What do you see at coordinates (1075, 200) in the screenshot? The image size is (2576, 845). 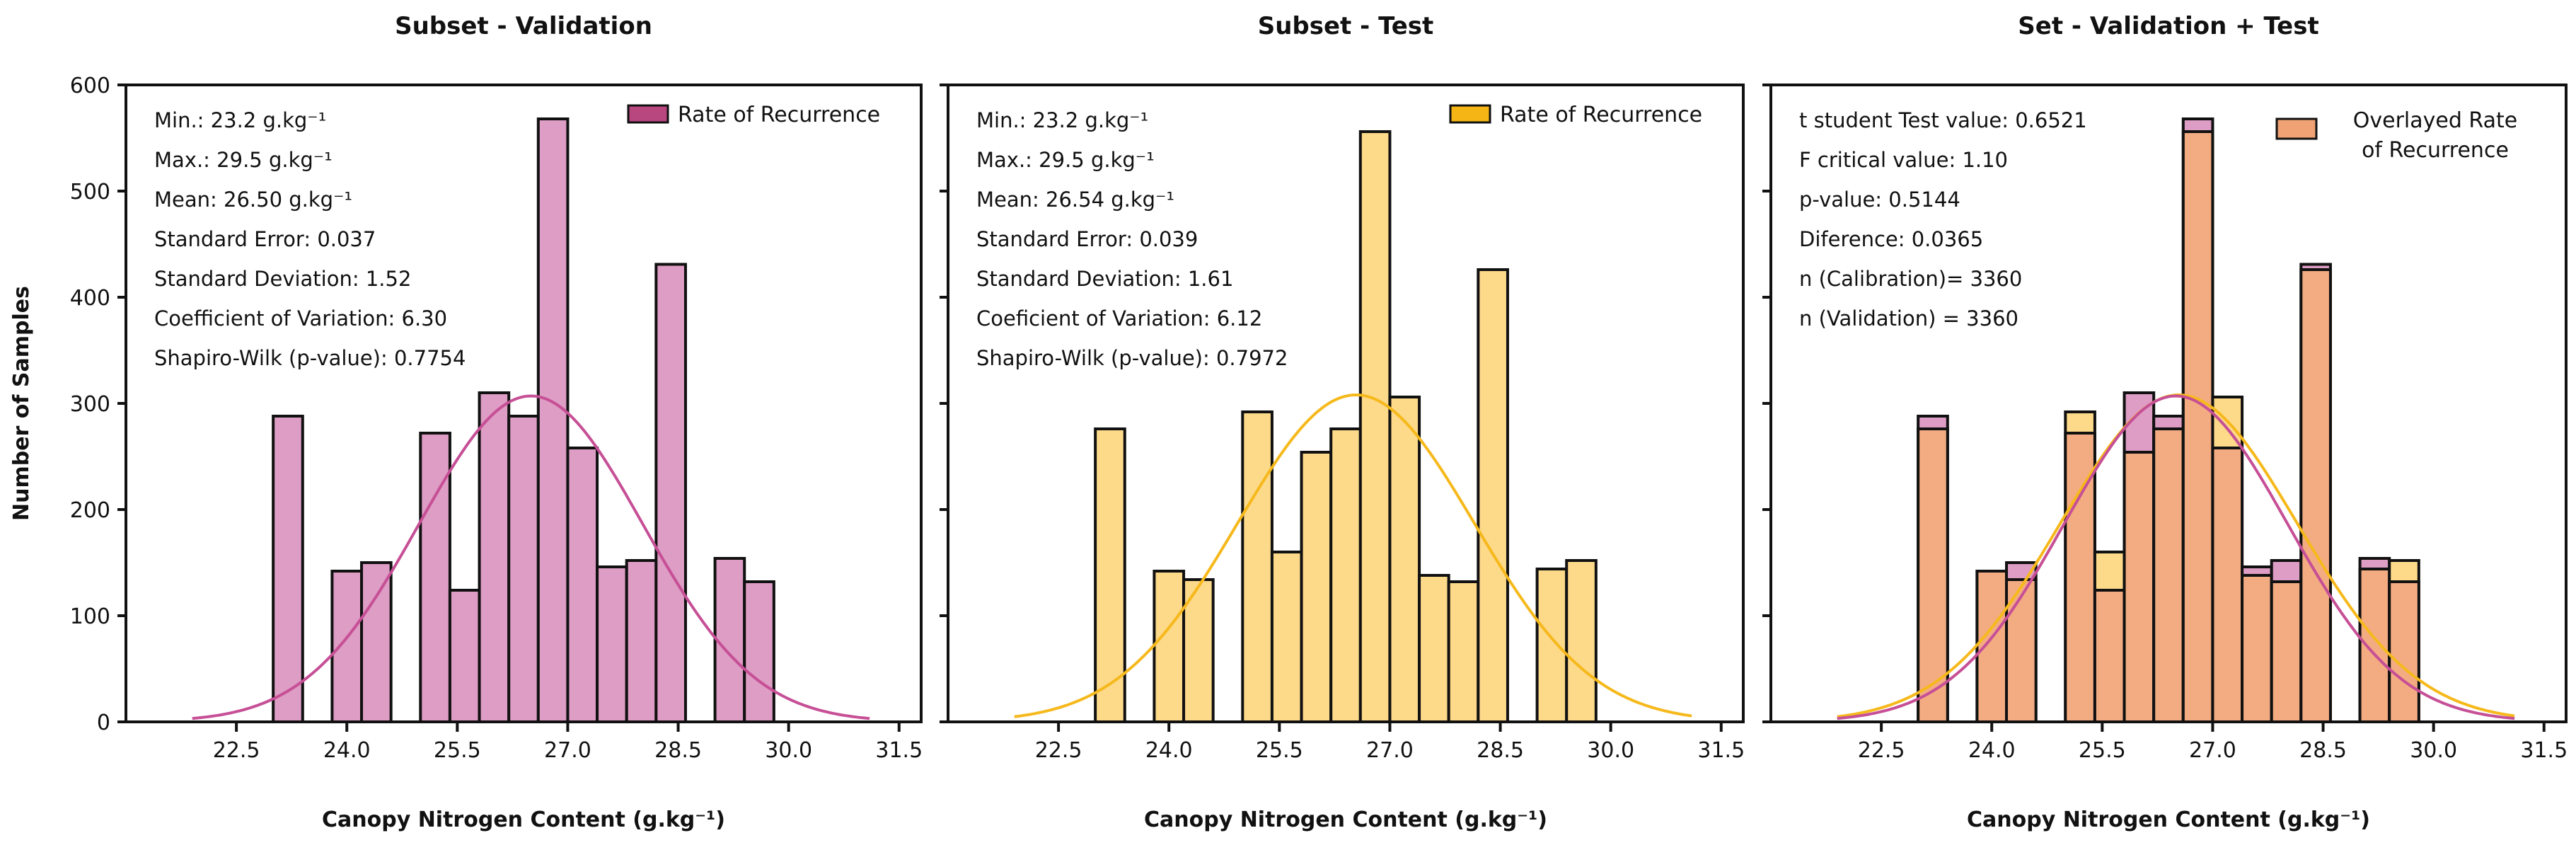 I see `stat-line: Mean: 26.54 g.kg⁻¹` at bounding box center [1075, 200].